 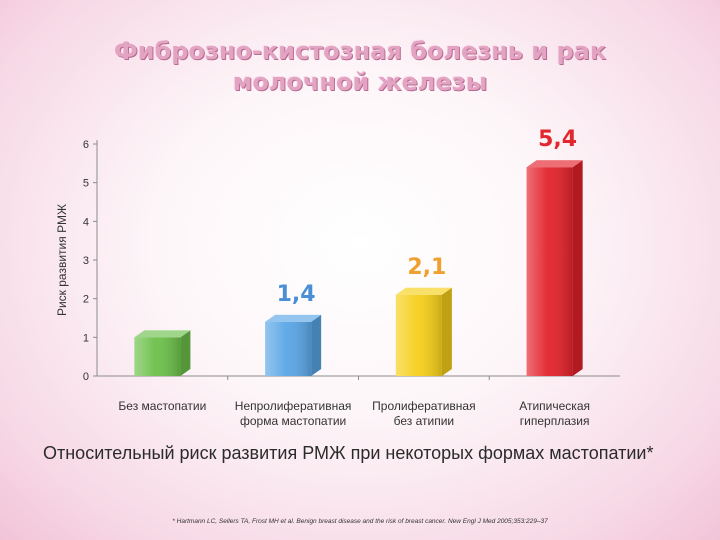 What do you see at coordinates (62, 260) in the screenshot?
I see `y-axis-label: Риск развития РМЖ` at bounding box center [62, 260].